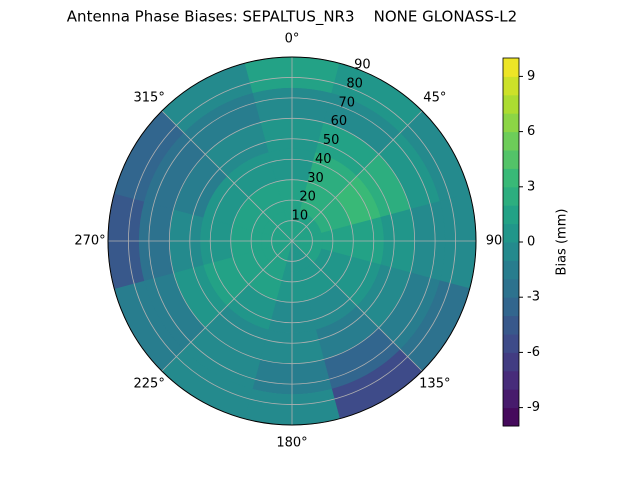 This screenshot has height=480, width=640. I want to click on colorbar-tick-label: 3, so click(531, 186).